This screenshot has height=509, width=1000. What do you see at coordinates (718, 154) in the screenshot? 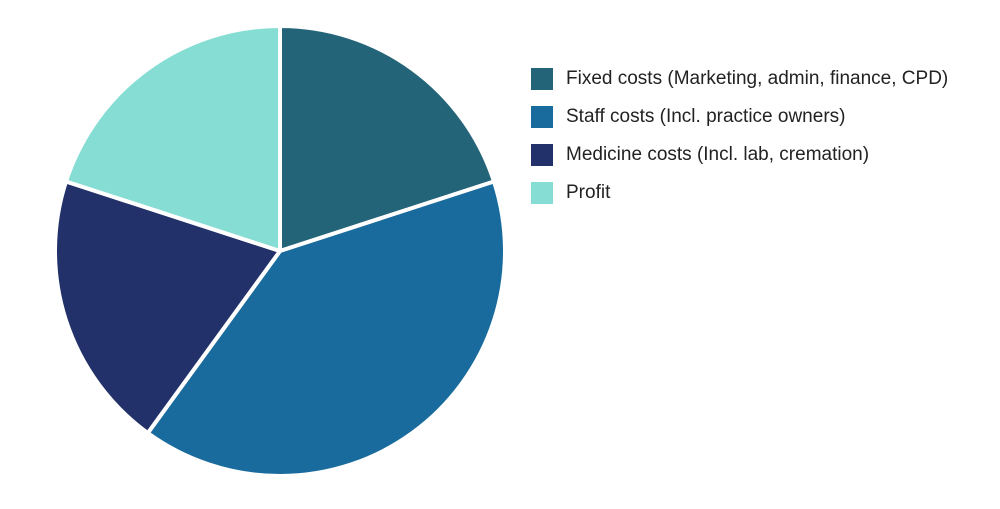
I see `legend-label-medicine-costs: Medicine costs (Incl. lab, cremation)` at bounding box center [718, 154].